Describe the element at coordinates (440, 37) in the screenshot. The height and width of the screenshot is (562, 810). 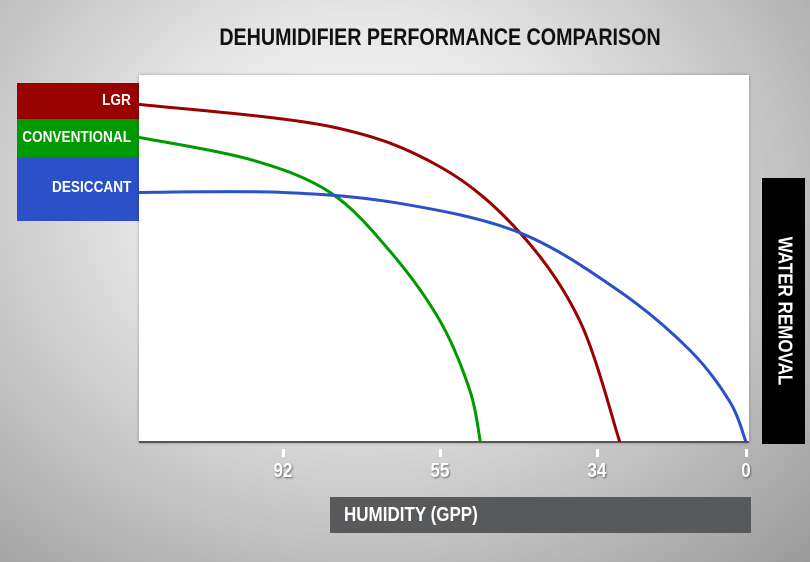
I see `chart-title: DEHUMIDIFIER PERFORMANCE COMPARISON` at that location.